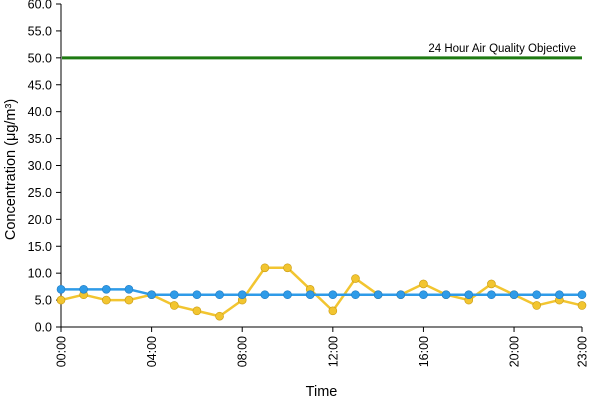 The width and height of the screenshot is (600, 400). I want to click on x-axis-title: Time, so click(322, 392).